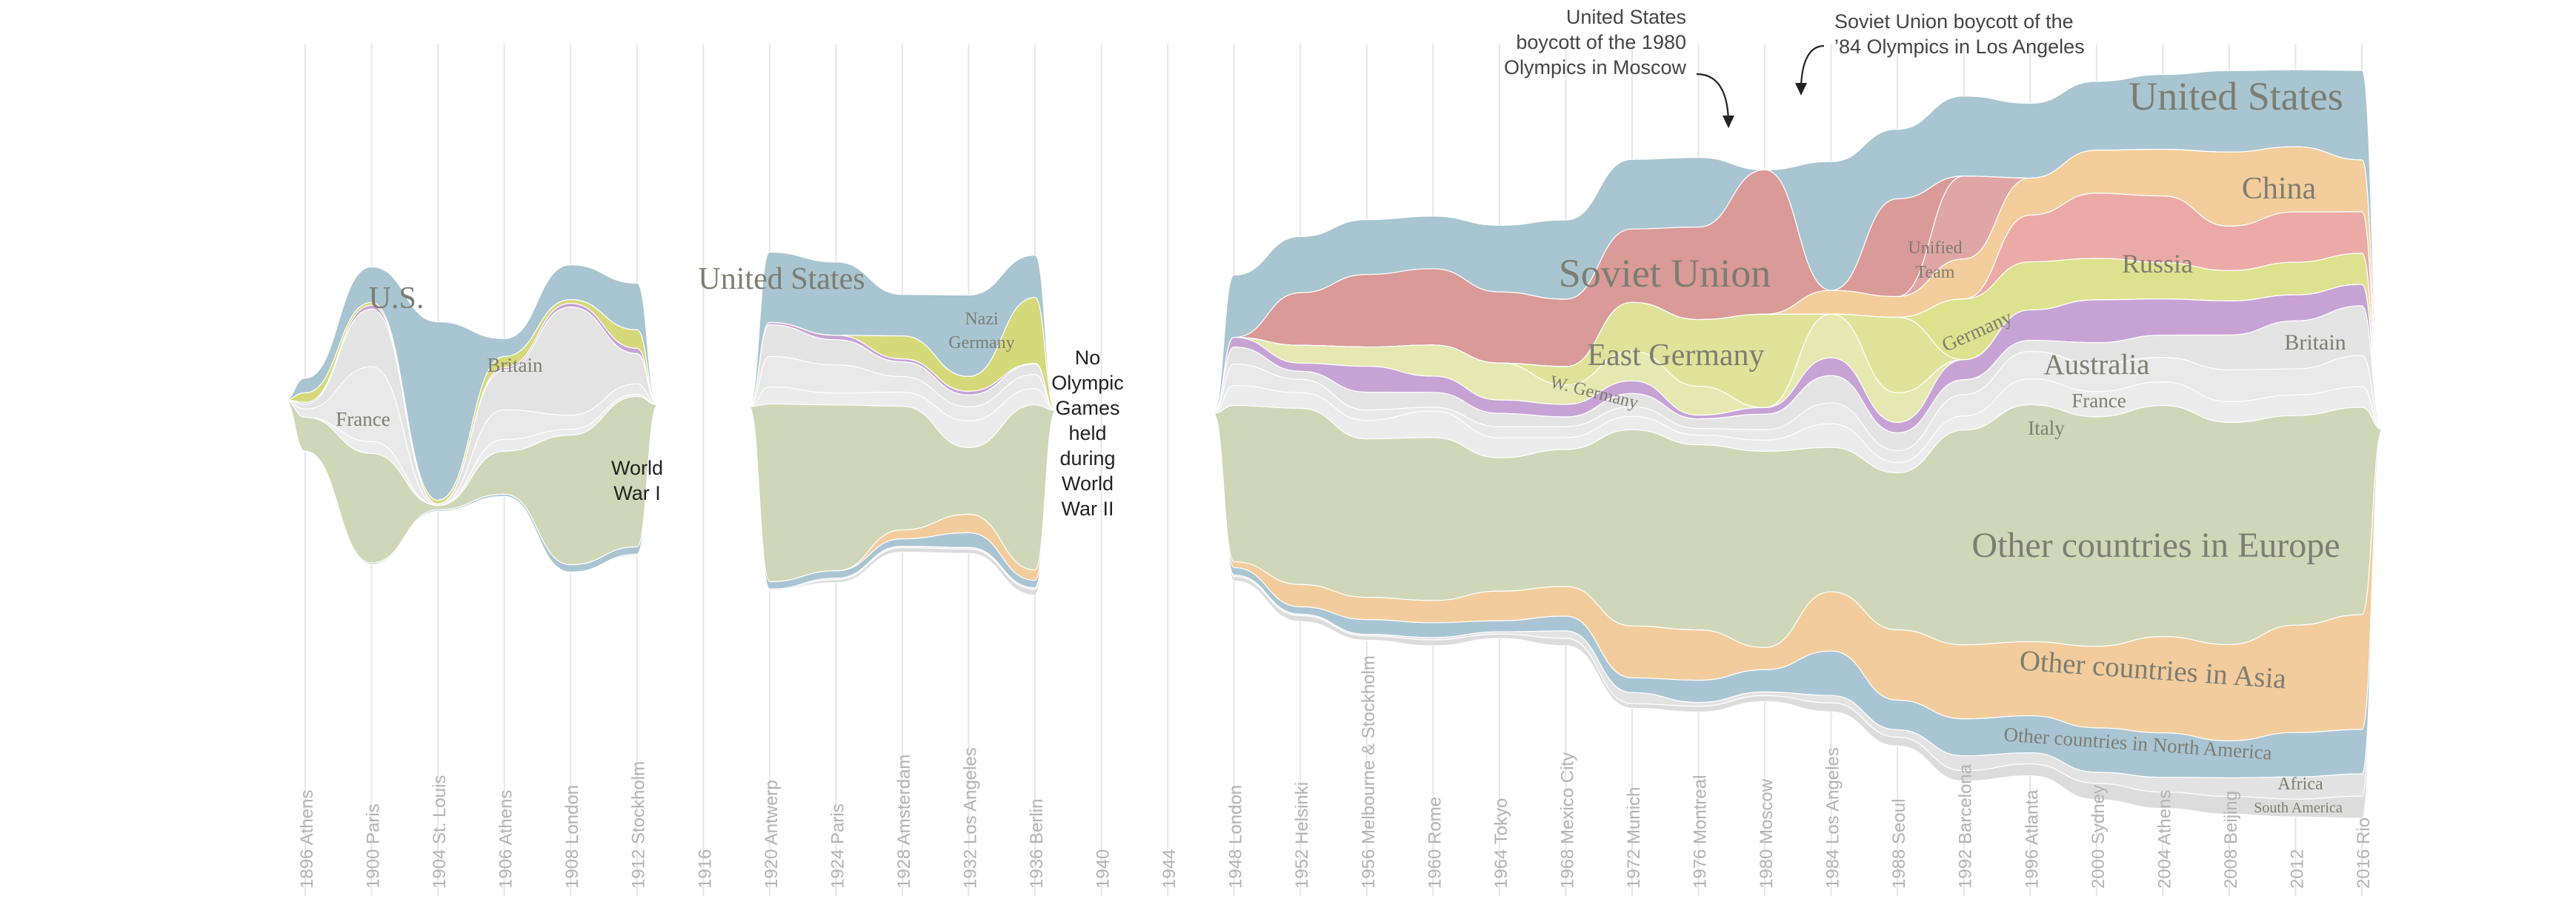 The image size is (2576, 919). What do you see at coordinates (1104, 869) in the screenshot?
I see `tick-label: 1940` at bounding box center [1104, 869].